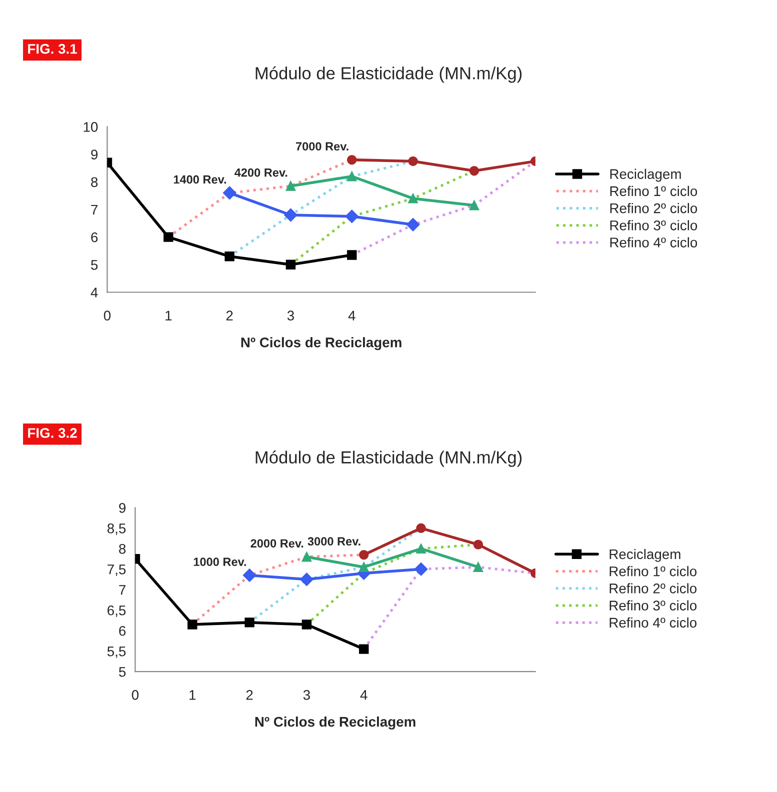 Image resolution: width=777 pixels, height=792 pixels. What do you see at coordinates (52, 433) in the screenshot?
I see `caption: FIG. 3.2` at bounding box center [52, 433].